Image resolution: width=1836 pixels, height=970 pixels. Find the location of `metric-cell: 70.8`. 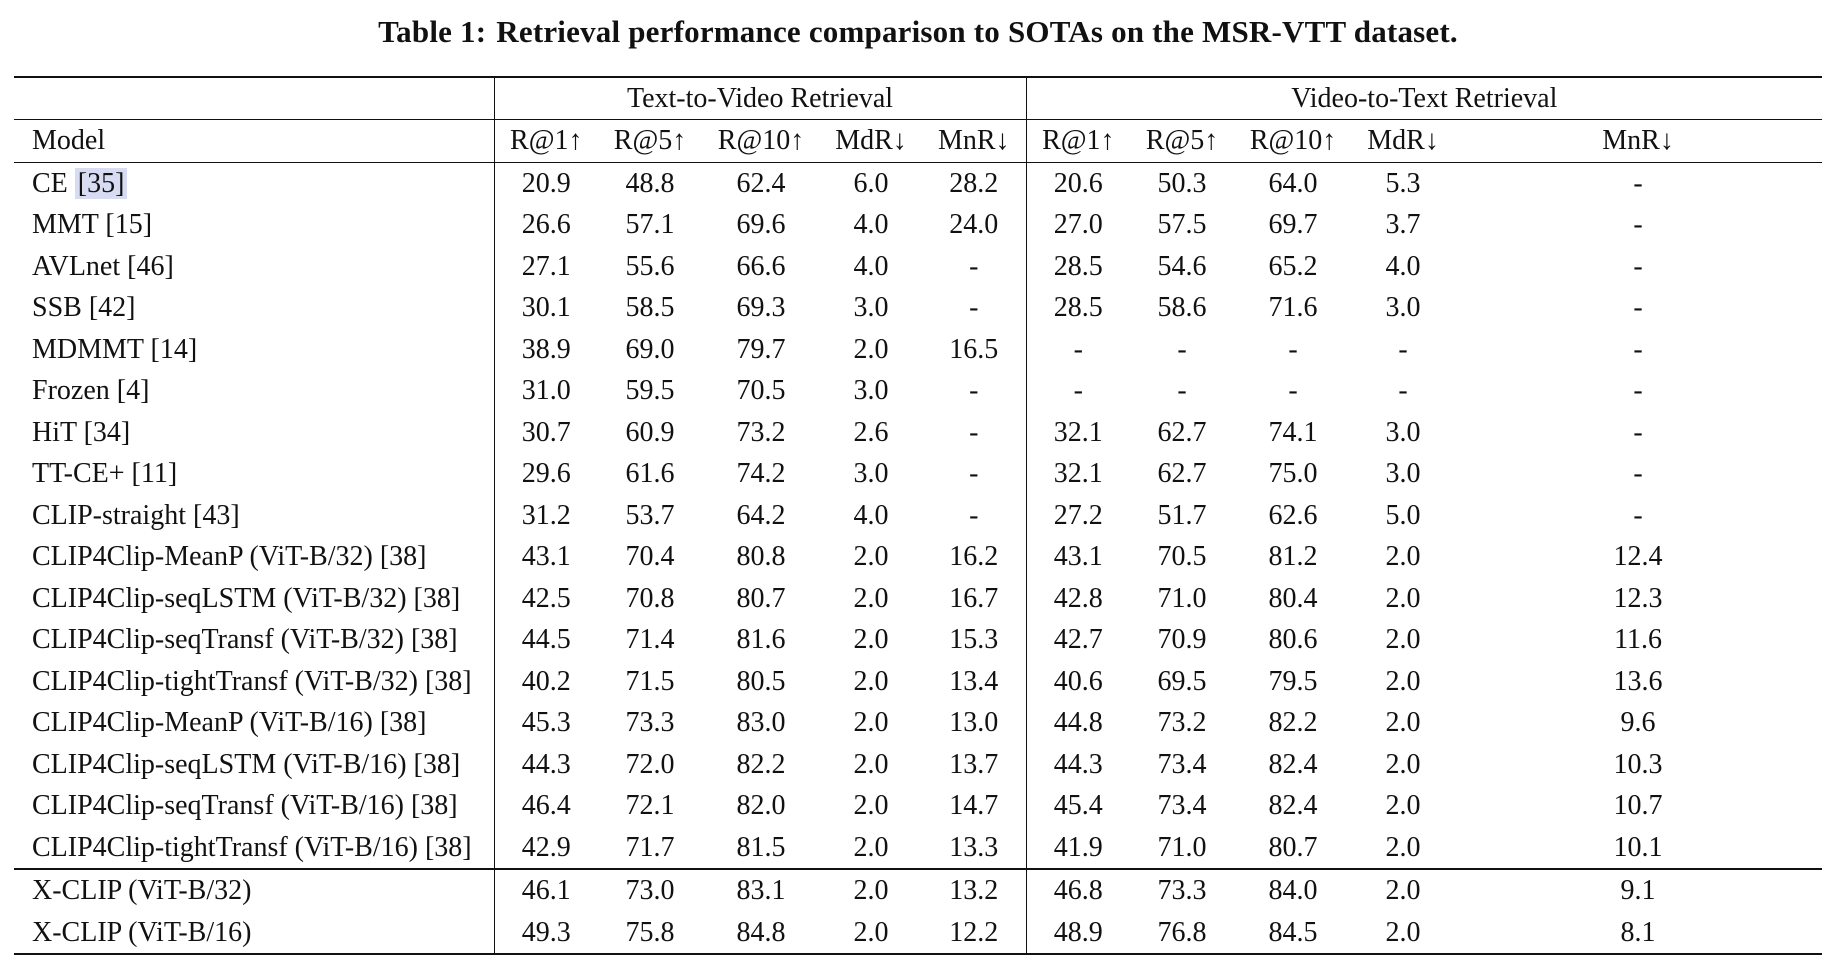

metric-cell: 70.8 is located at coordinates (650, 598).